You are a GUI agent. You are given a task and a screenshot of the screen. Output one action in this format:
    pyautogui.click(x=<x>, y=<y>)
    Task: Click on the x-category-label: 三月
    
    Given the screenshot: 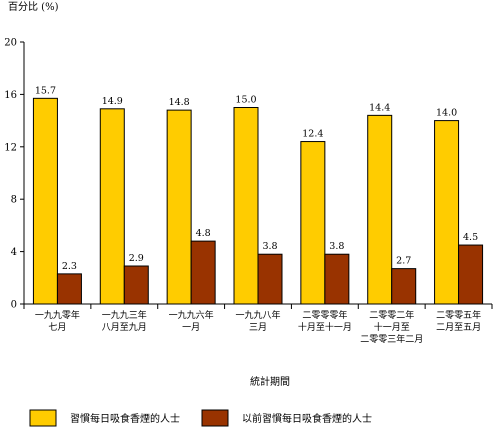 What is the action you would take?
    pyautogui.click(x=258, y=327)
    